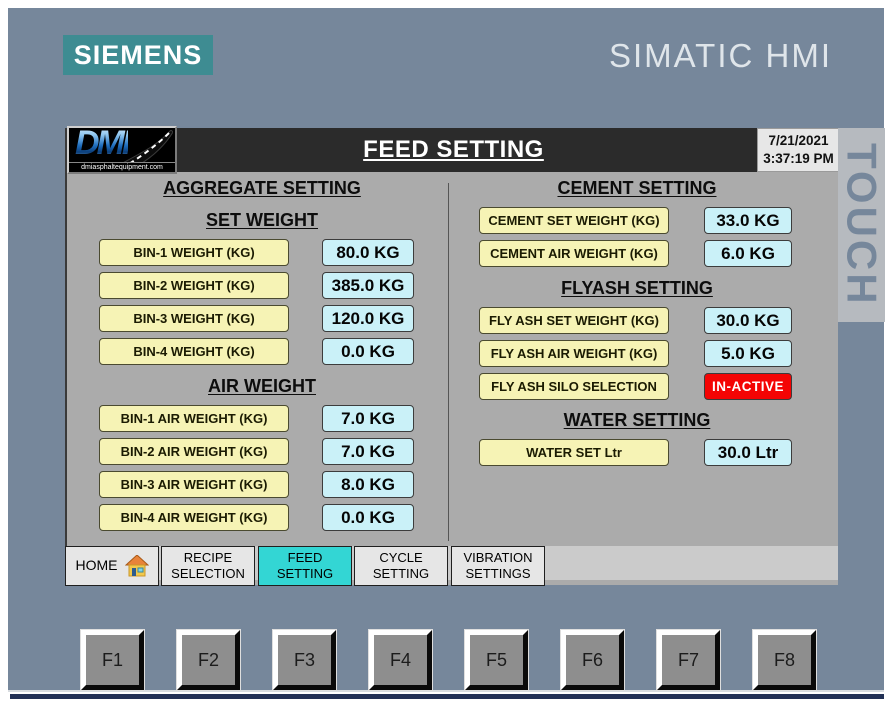 The width and height of the screenshot is (892, 702). I want to click on bin-2-weight-button: BIN-2 WEIGHT (KG), so click(194, 285).